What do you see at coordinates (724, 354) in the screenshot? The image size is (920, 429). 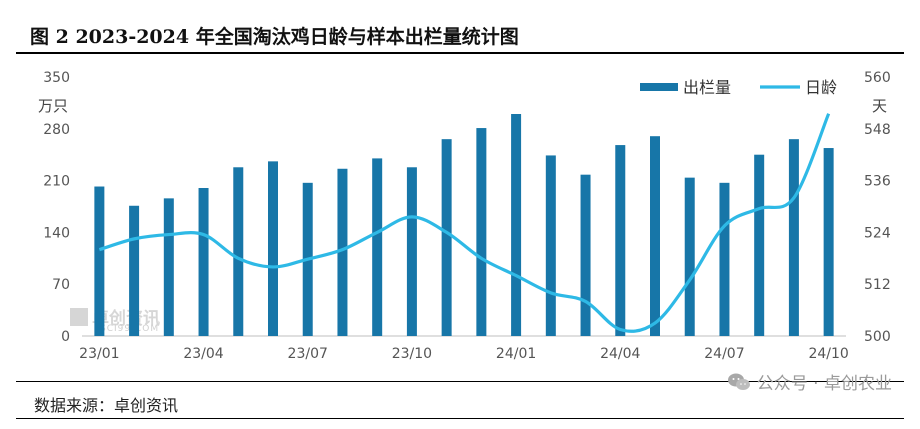 I see `x-tick-label: 24/07` at bounding box center [724, 354].